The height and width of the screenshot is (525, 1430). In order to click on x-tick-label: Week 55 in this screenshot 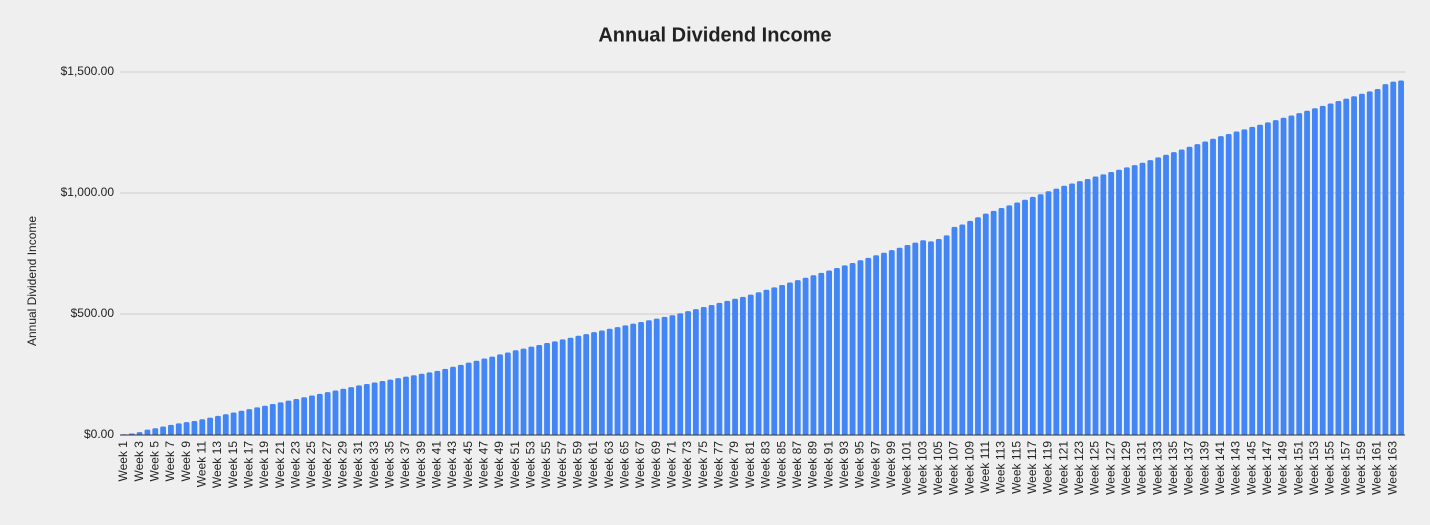, I will do `click(546, 464)`.